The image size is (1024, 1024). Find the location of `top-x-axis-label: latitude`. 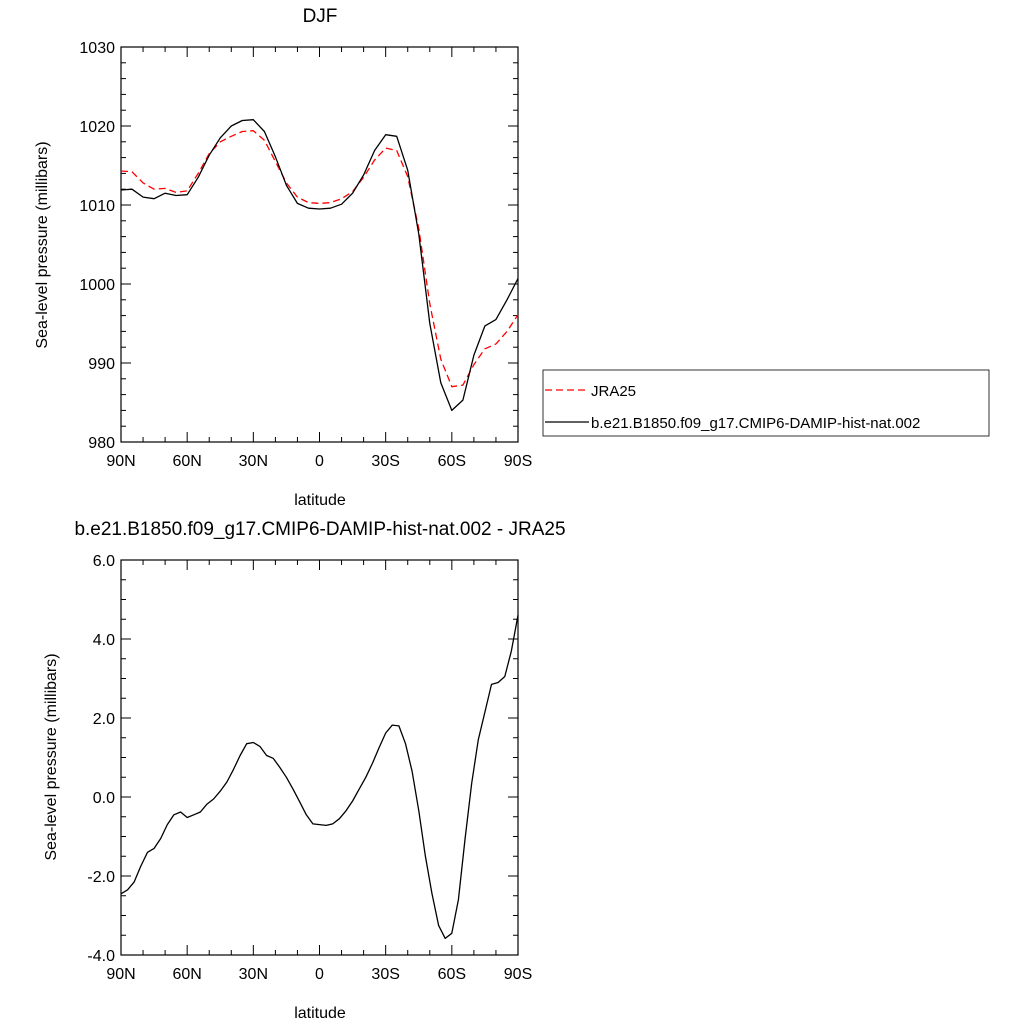

top-x-axis-label: latitude is located at coordinates (320, 500).